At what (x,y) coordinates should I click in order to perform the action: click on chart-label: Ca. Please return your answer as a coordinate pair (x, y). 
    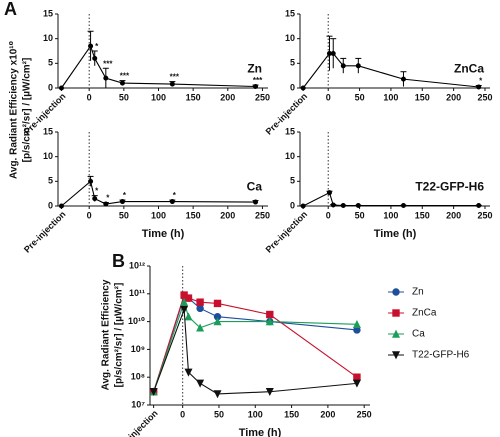
    Looking at the image, I should click on (255, 187).